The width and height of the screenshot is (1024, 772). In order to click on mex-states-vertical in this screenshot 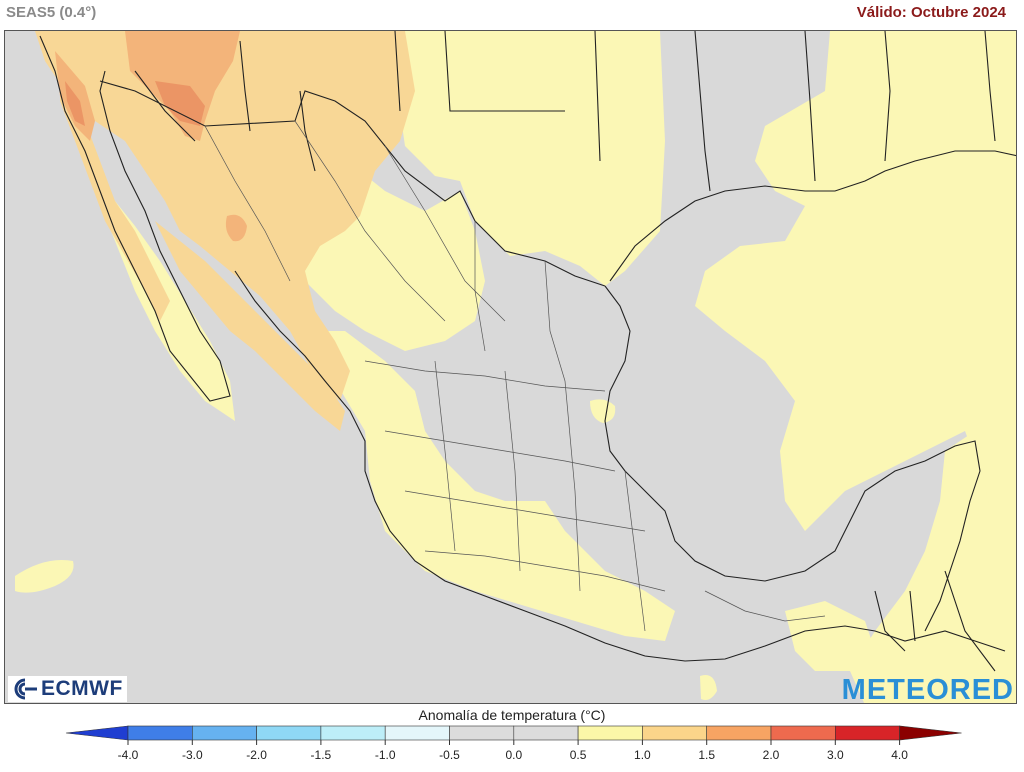, I will do `click(540, 496)`.